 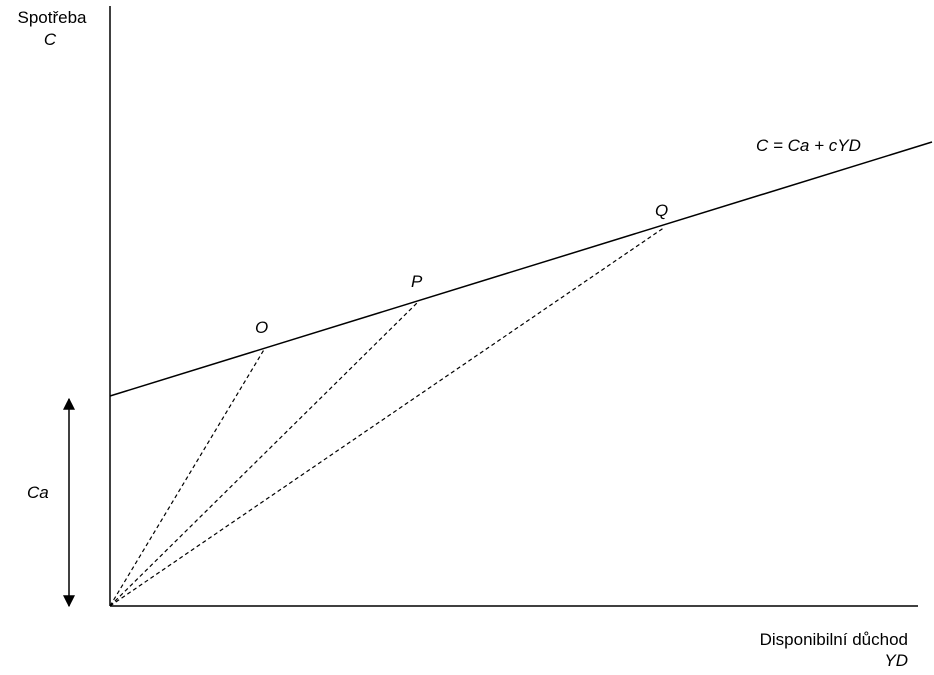 What do you see at coordinates (53, 17) in the screenshot?
I see `y-axis-label: Spotřeba` at bounding box center [53, 17].